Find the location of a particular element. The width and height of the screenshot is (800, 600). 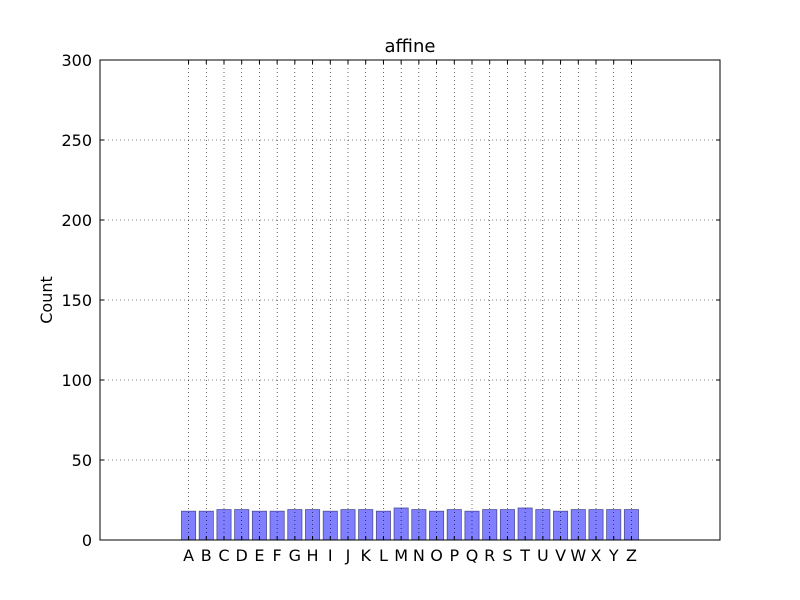

x-tick-label: G is located at coordinates (295, 555).